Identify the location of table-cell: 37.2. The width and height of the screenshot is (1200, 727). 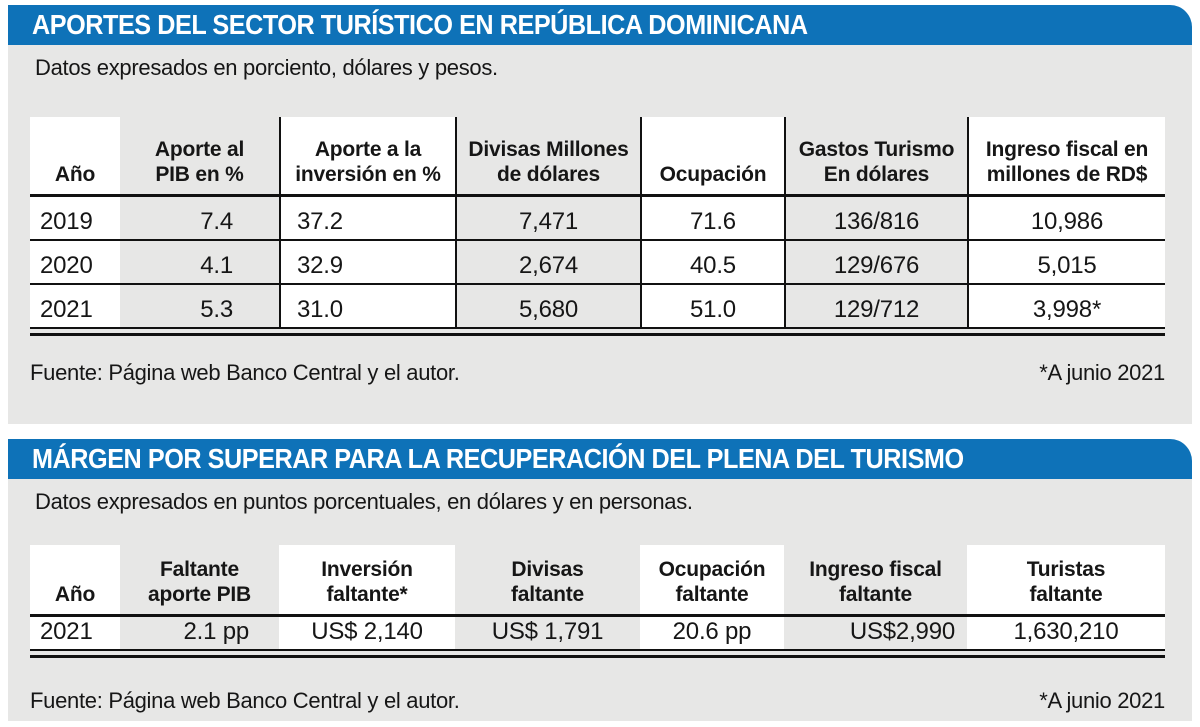
(367, 219).